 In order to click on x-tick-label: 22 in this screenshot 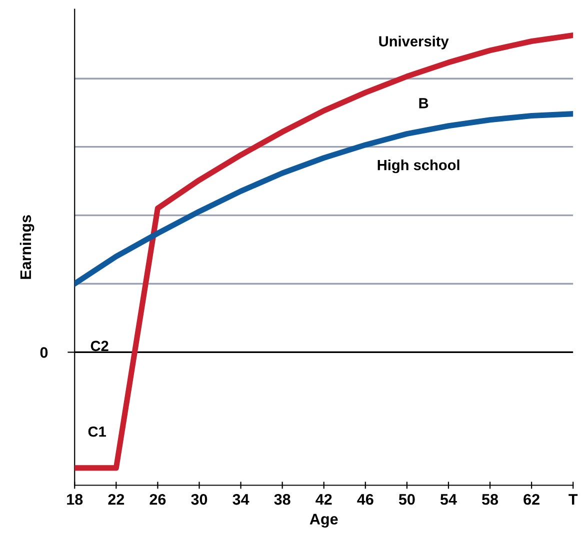, I will do `click(116, 499)`.